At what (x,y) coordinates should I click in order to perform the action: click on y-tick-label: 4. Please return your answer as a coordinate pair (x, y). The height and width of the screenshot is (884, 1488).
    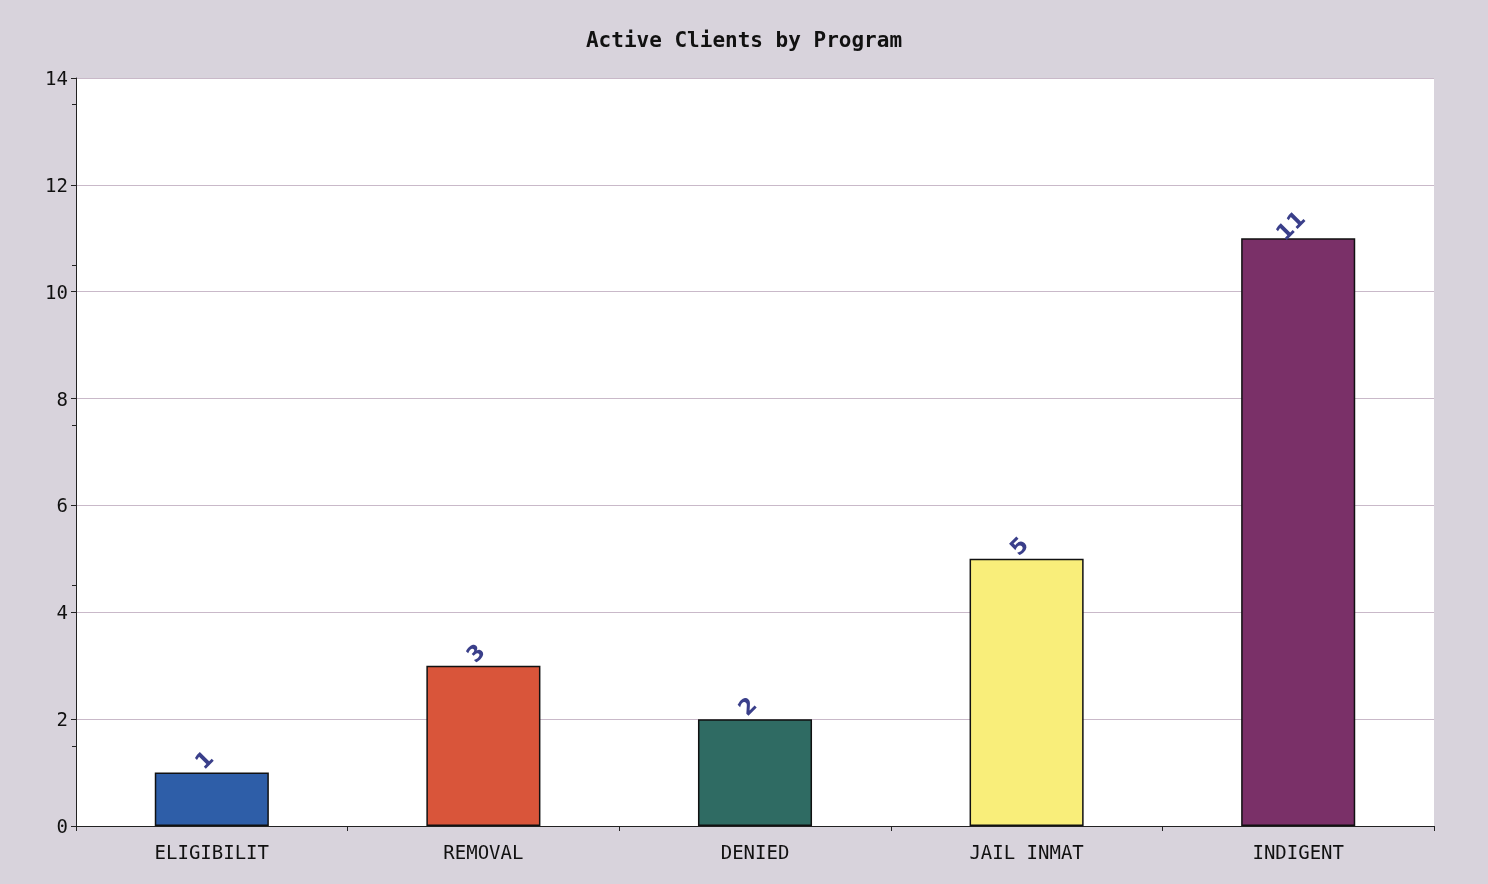
    Looking at the image, I should click on (62, 612).